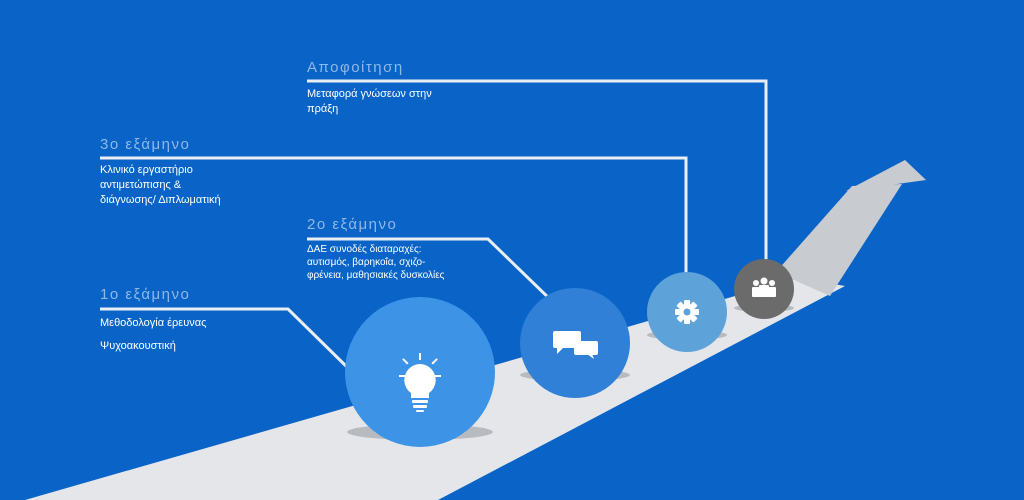  Describe the element at coordinates (141, 185) in the screenshot. I see `stage-3-line: αντιμετώπισης &` at that location.